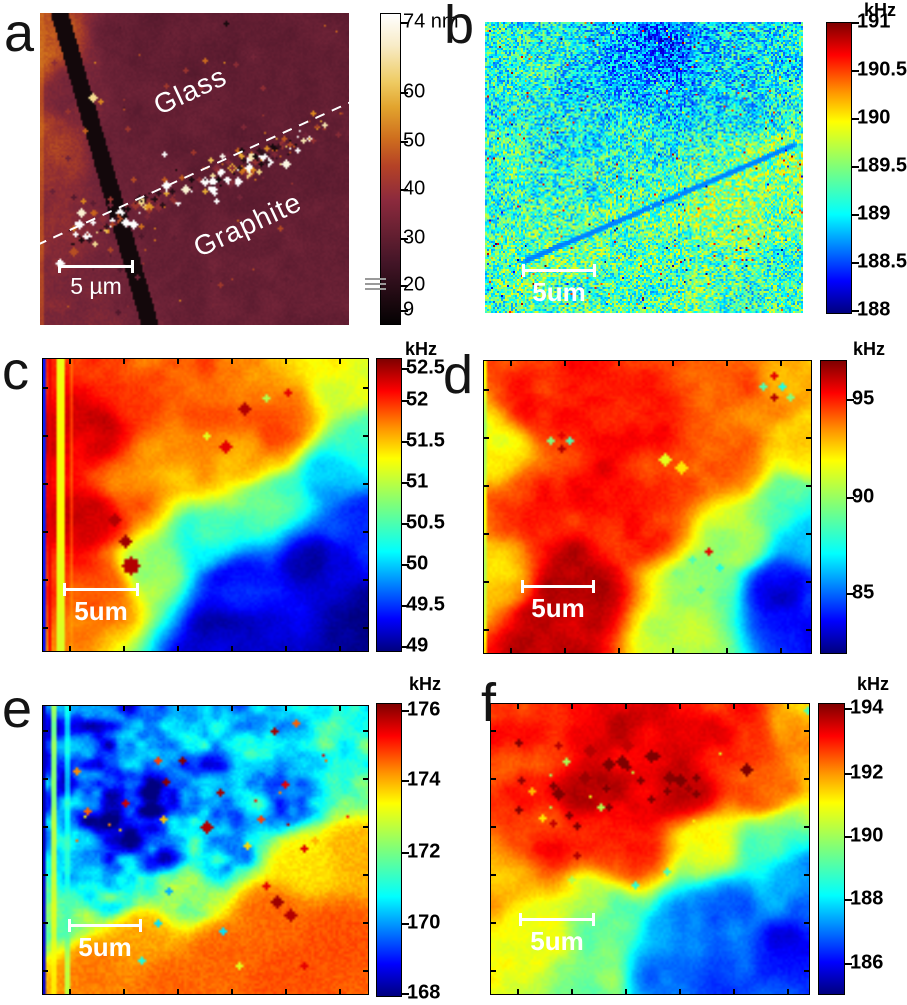  I want to click on frequency-map-image-e: 5um, so click(205, 850).